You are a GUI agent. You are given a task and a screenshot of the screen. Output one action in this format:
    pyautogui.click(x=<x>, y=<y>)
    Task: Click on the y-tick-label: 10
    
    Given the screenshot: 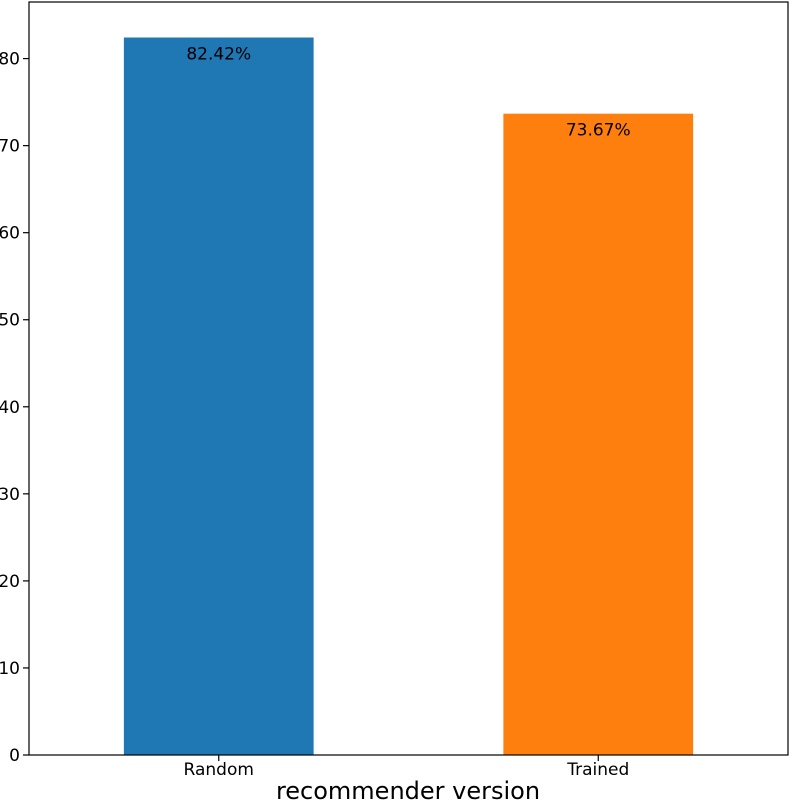 What is the action you would take?
    pyautogui.click(x=10, y=669)
    